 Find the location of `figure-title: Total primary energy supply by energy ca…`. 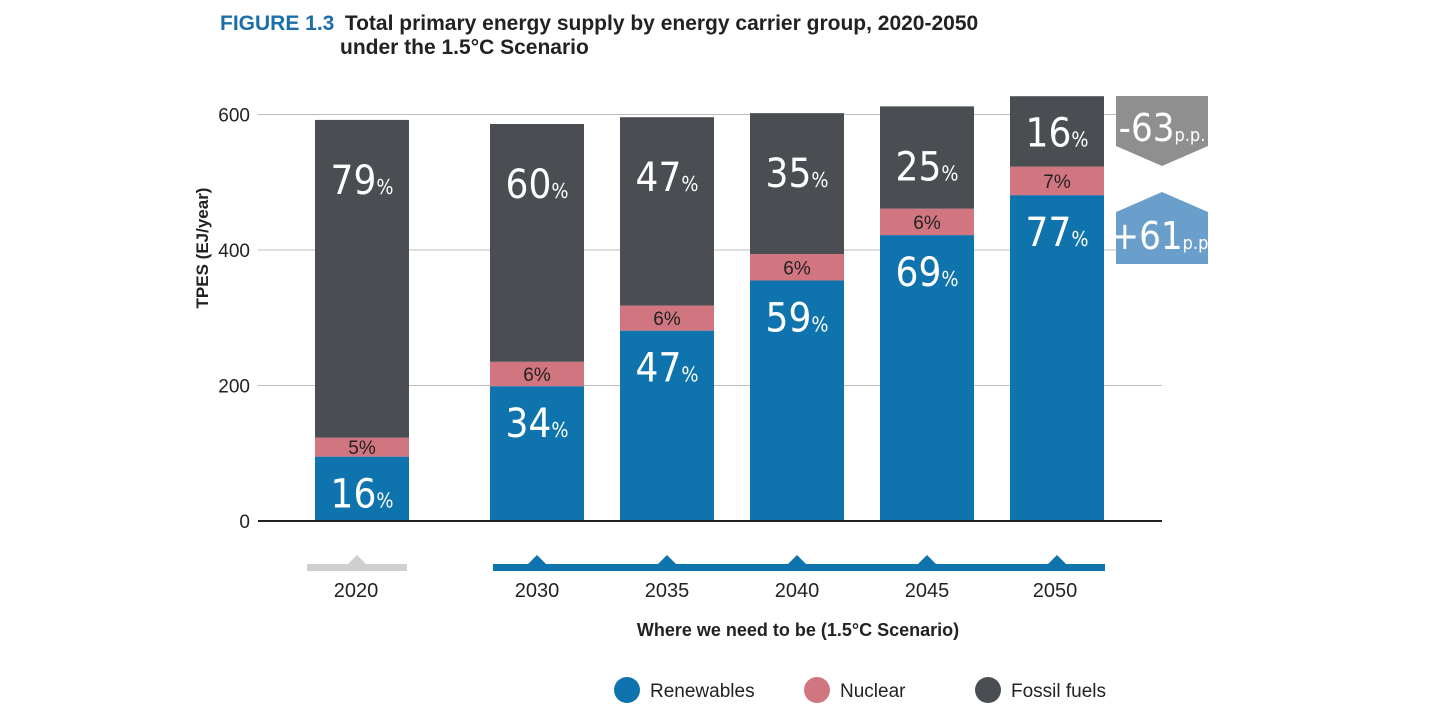

figure-title: Total primary energy supply by energy ca… is located at coordinates (661, 23).